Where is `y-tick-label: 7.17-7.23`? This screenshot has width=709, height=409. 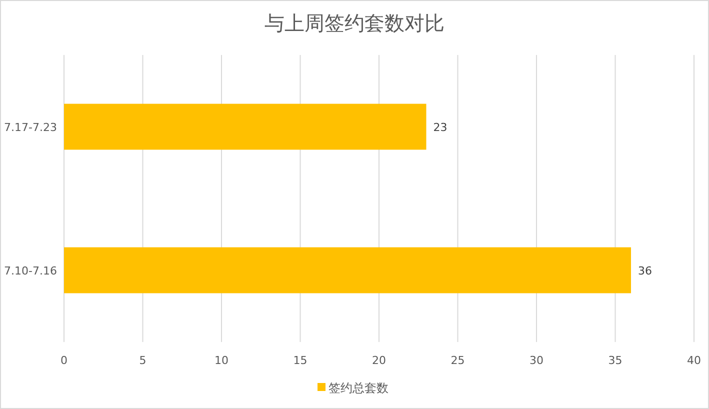
y-tick-label: 7.17-7.23 is located at coordinates (30, 127).